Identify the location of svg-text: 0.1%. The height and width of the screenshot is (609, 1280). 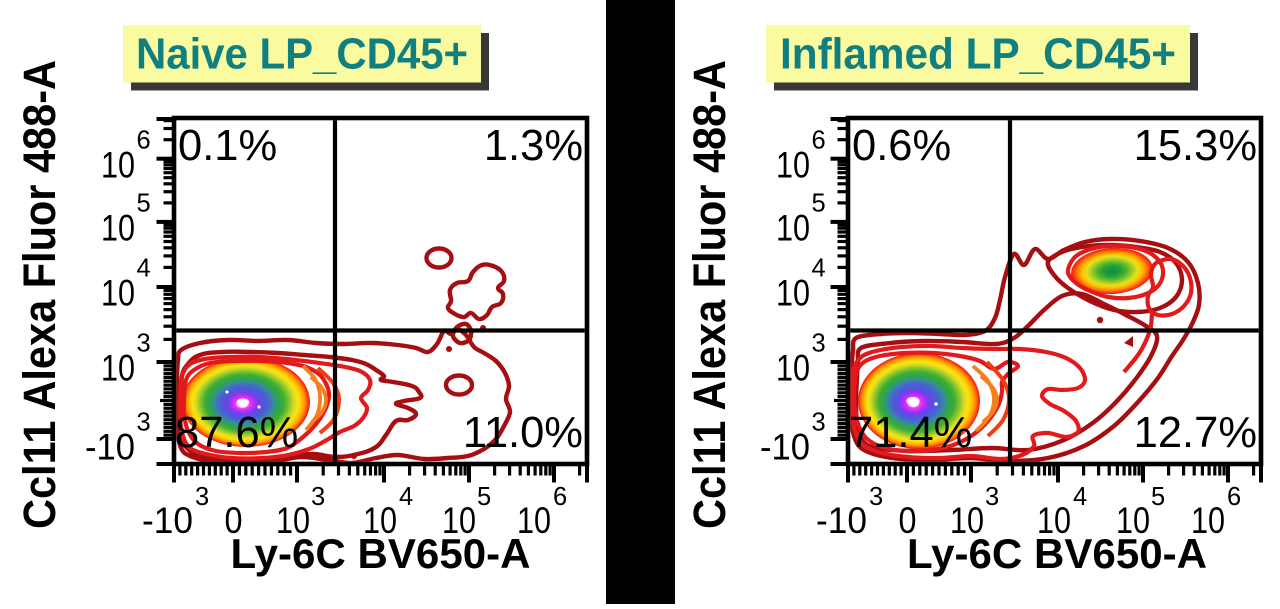
(227, 146).